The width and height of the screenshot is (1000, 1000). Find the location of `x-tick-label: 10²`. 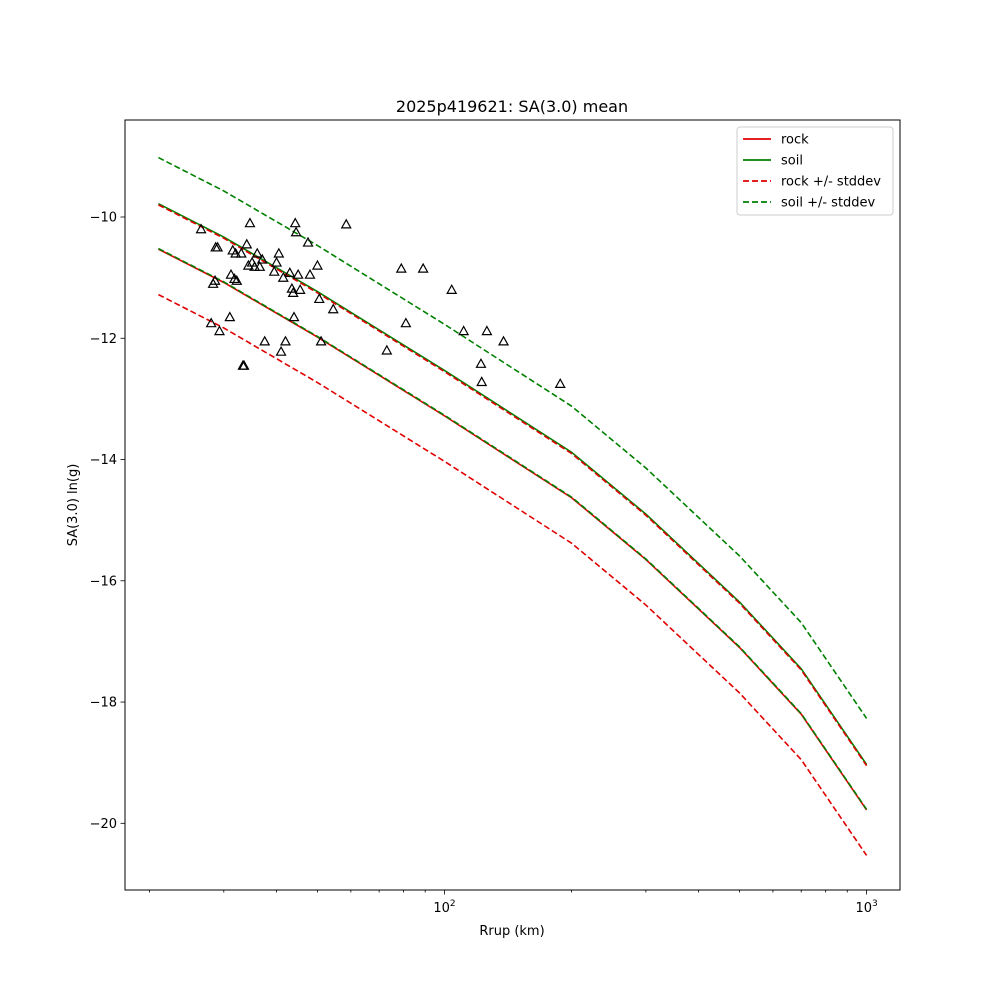

x-tick-label: 10² is located at coordinates (444, 907).